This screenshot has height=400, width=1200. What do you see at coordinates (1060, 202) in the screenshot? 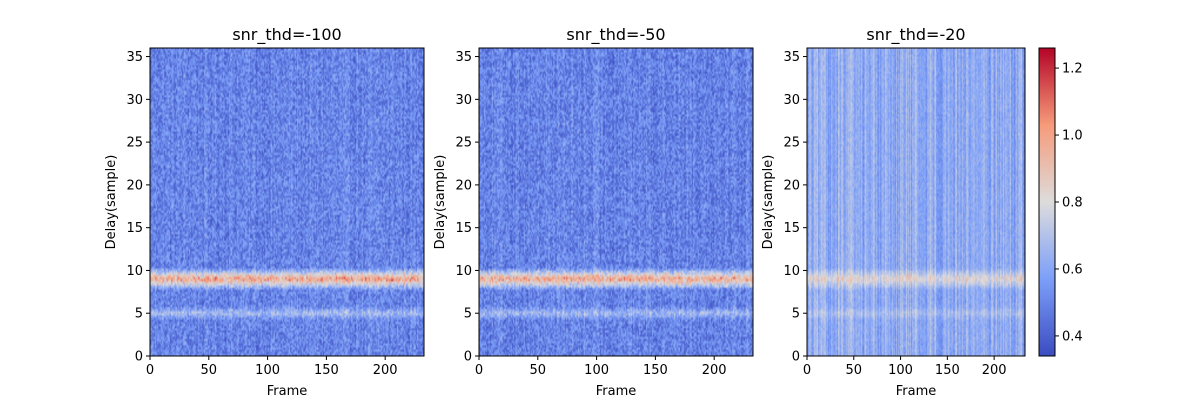
I see `colorbar: 0.4 0.6 0.8 1.0 1.2` at bounding box center [1060, 202].